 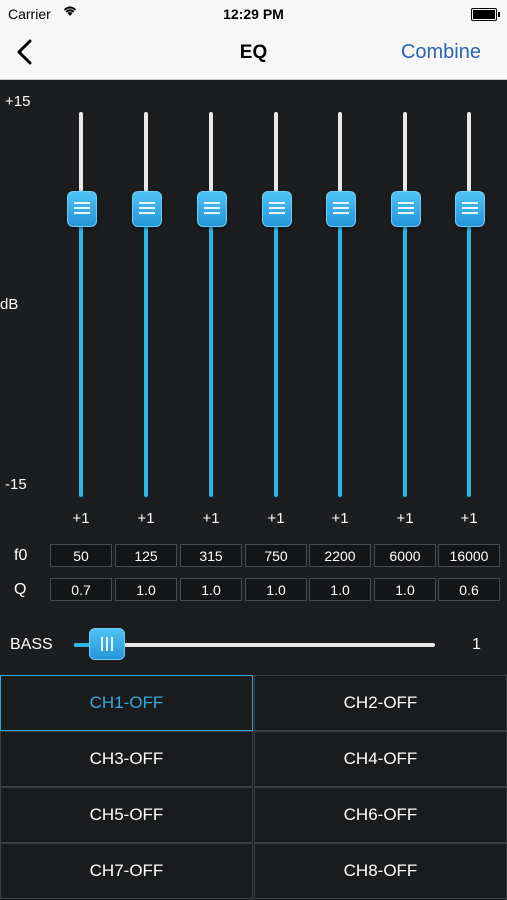 I want to click on combine-button: Combine, so click(x=440, y=52).